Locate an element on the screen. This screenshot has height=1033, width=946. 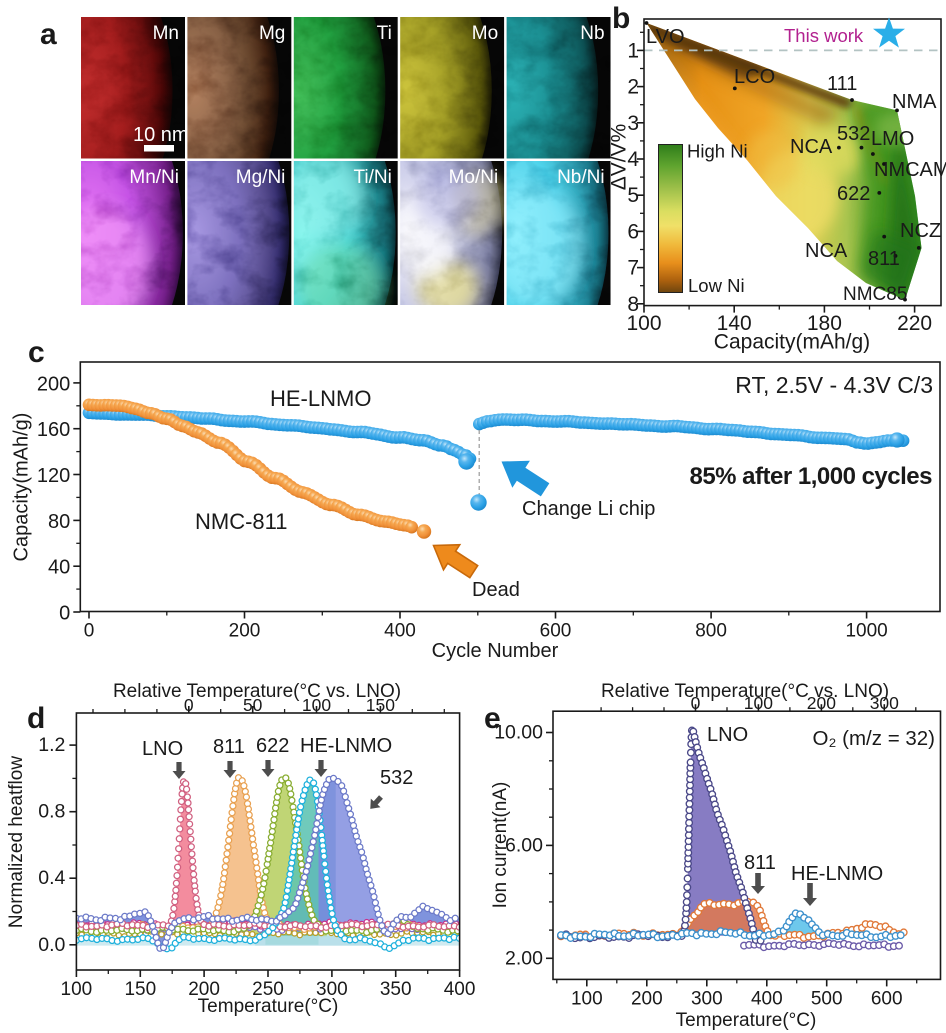
svg-text: High Ni is located at coordinates (717, 151).